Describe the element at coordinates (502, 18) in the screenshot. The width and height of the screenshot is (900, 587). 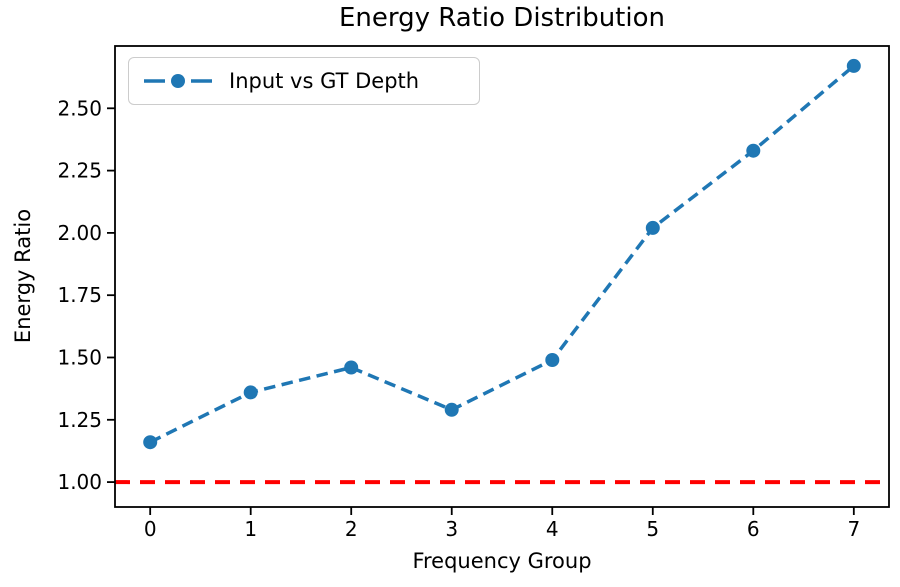
I see `chart-title: Energy Ratio Distribution` at that location.